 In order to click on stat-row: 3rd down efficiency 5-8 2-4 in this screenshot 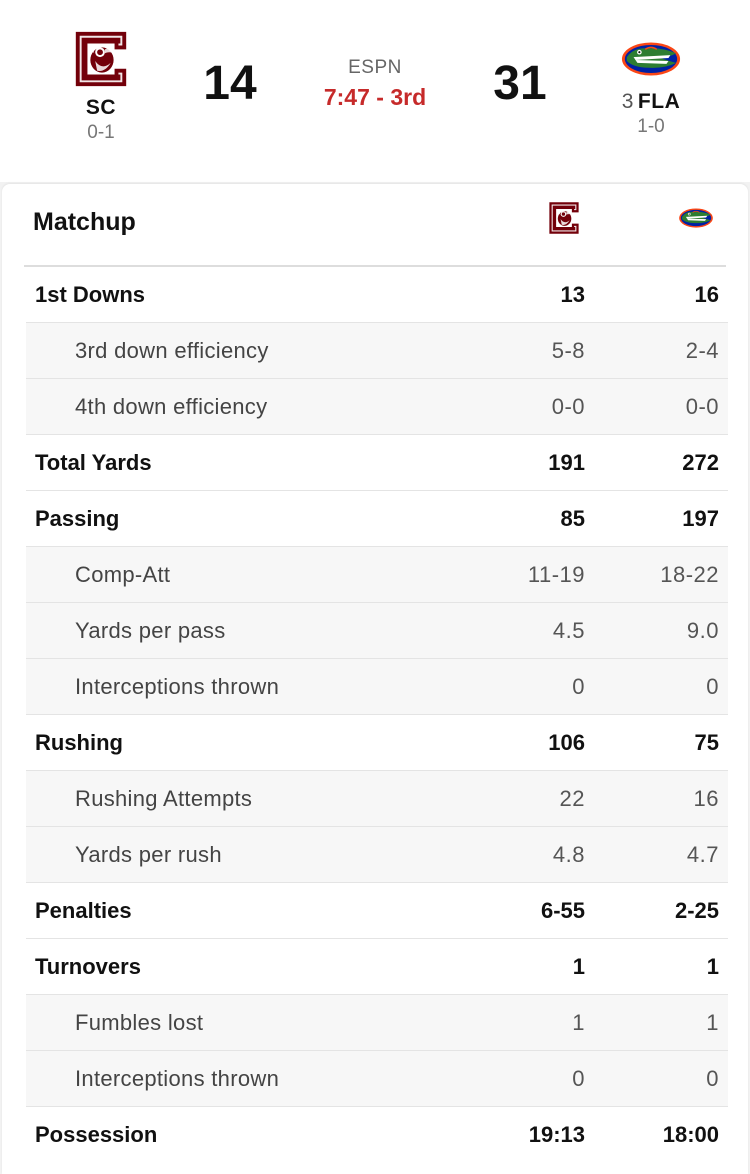, I will do `click(377, 351)`.